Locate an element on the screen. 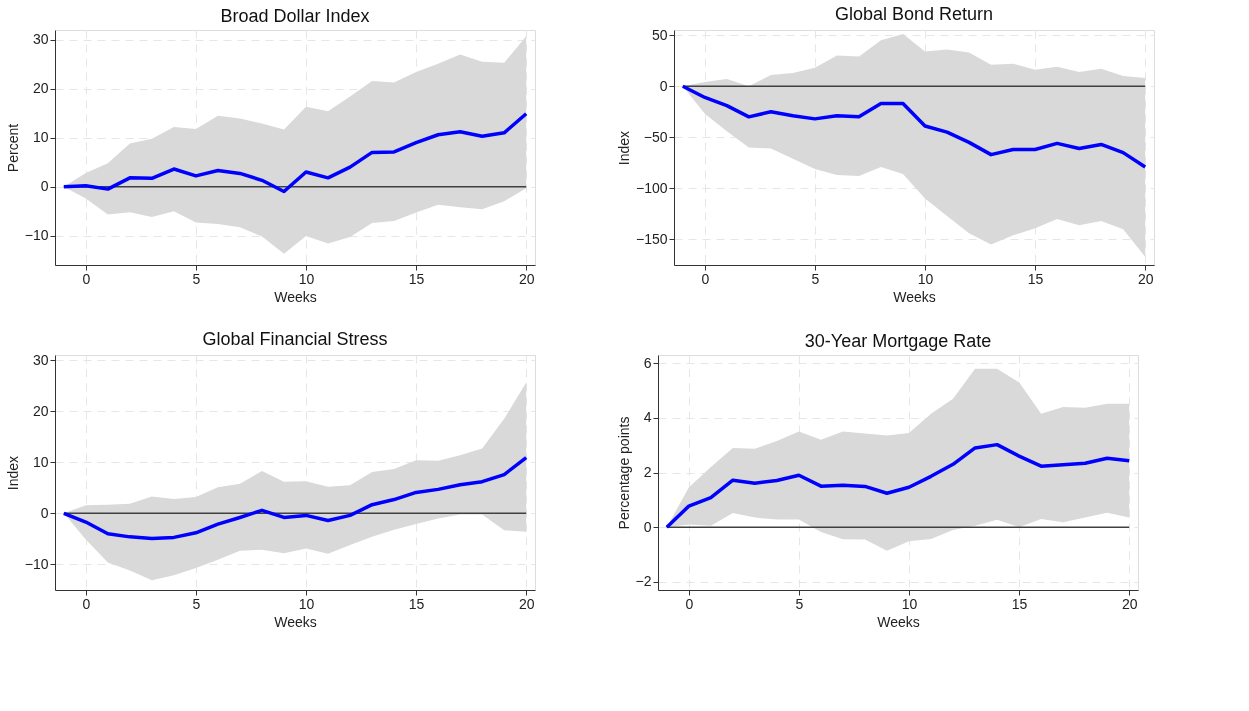 The image size is (1249, 711). chart-title: Global Bond Return is located at coordinates (914, 14).